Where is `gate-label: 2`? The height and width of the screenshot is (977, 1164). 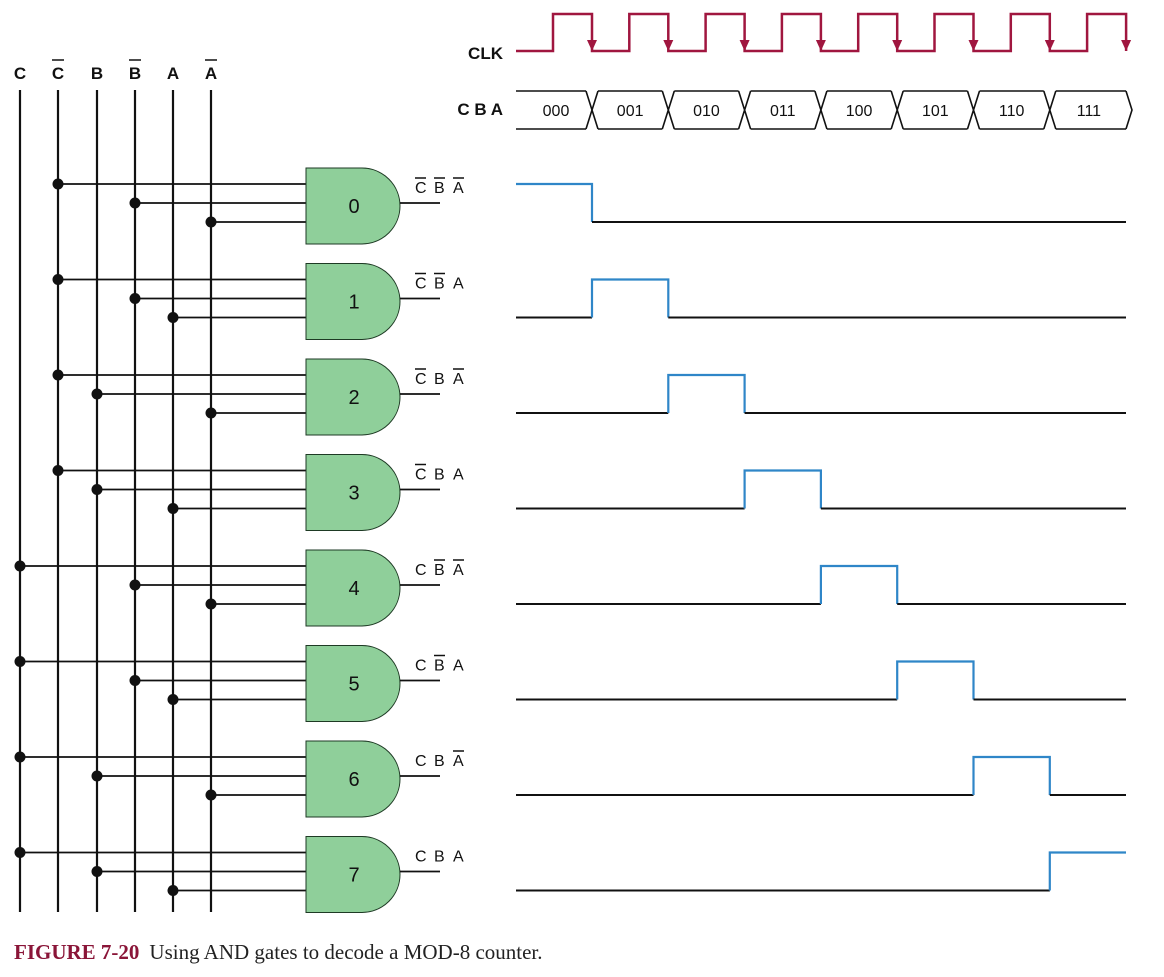
gate-label: 2 is located at coordinates (353, 398).